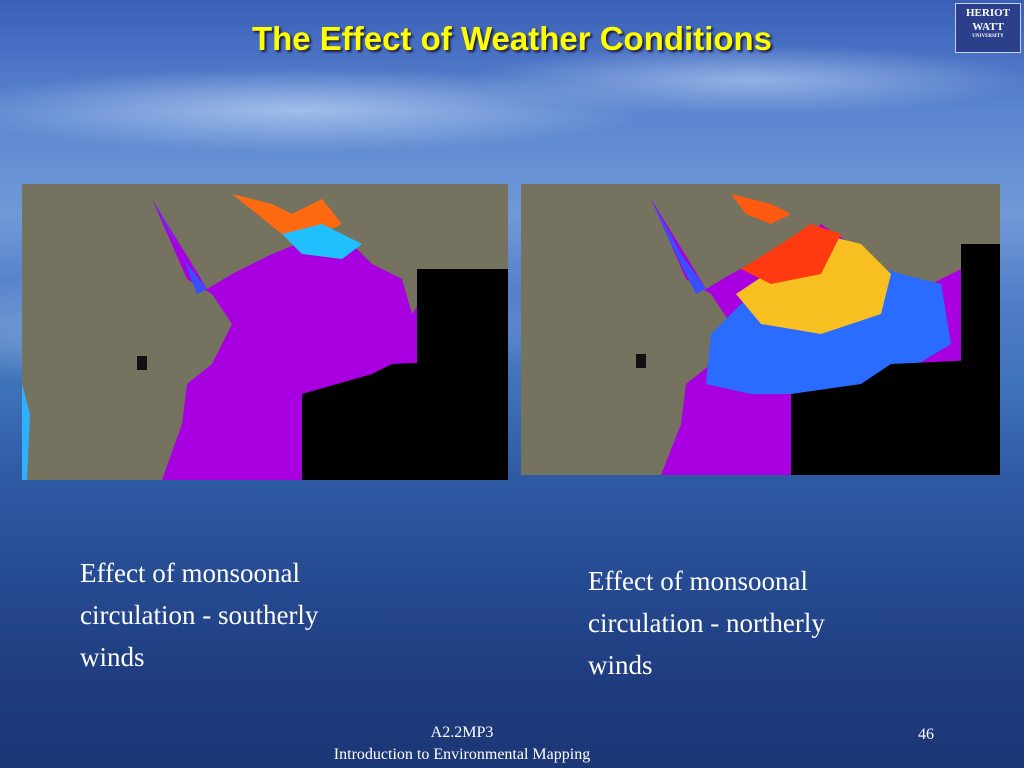  Describe the element at coordinates (462, 732) in the screenshot. I see `footer-line: A2.2MP3` at that location.